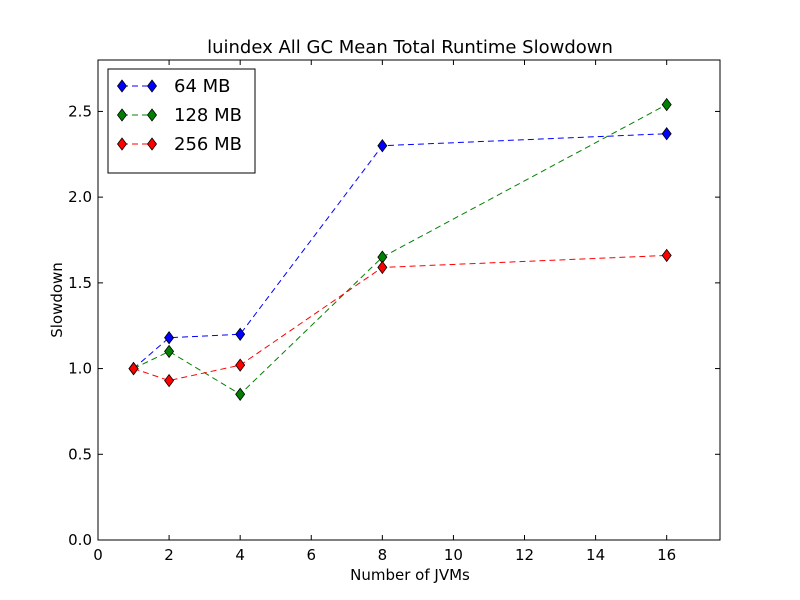 The image size is (800, 600). I want to click on legend-label: 64 MB, so click(202, 86).